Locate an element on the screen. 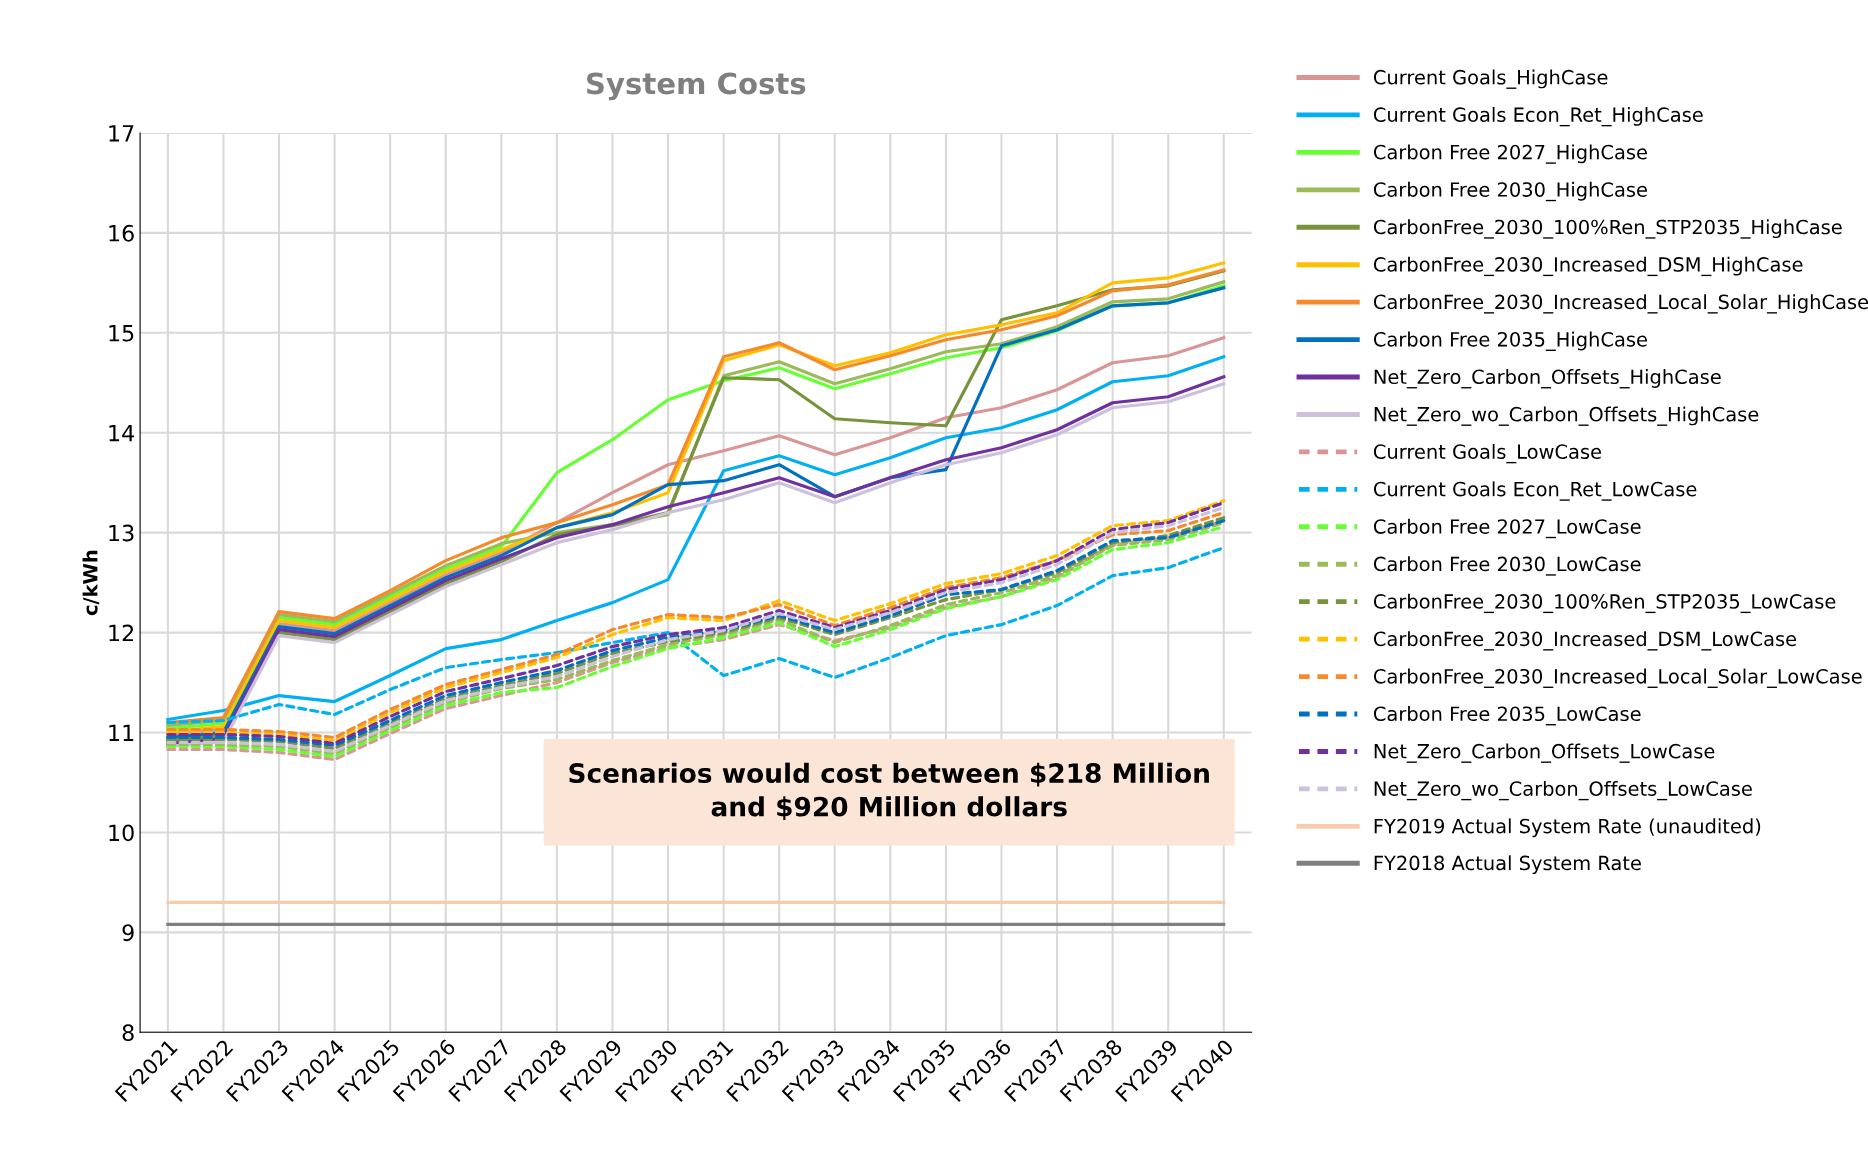 The image size is (1868, 1156). legend-label: Current Goals_HighCase is located at coordinates (1490, 79).